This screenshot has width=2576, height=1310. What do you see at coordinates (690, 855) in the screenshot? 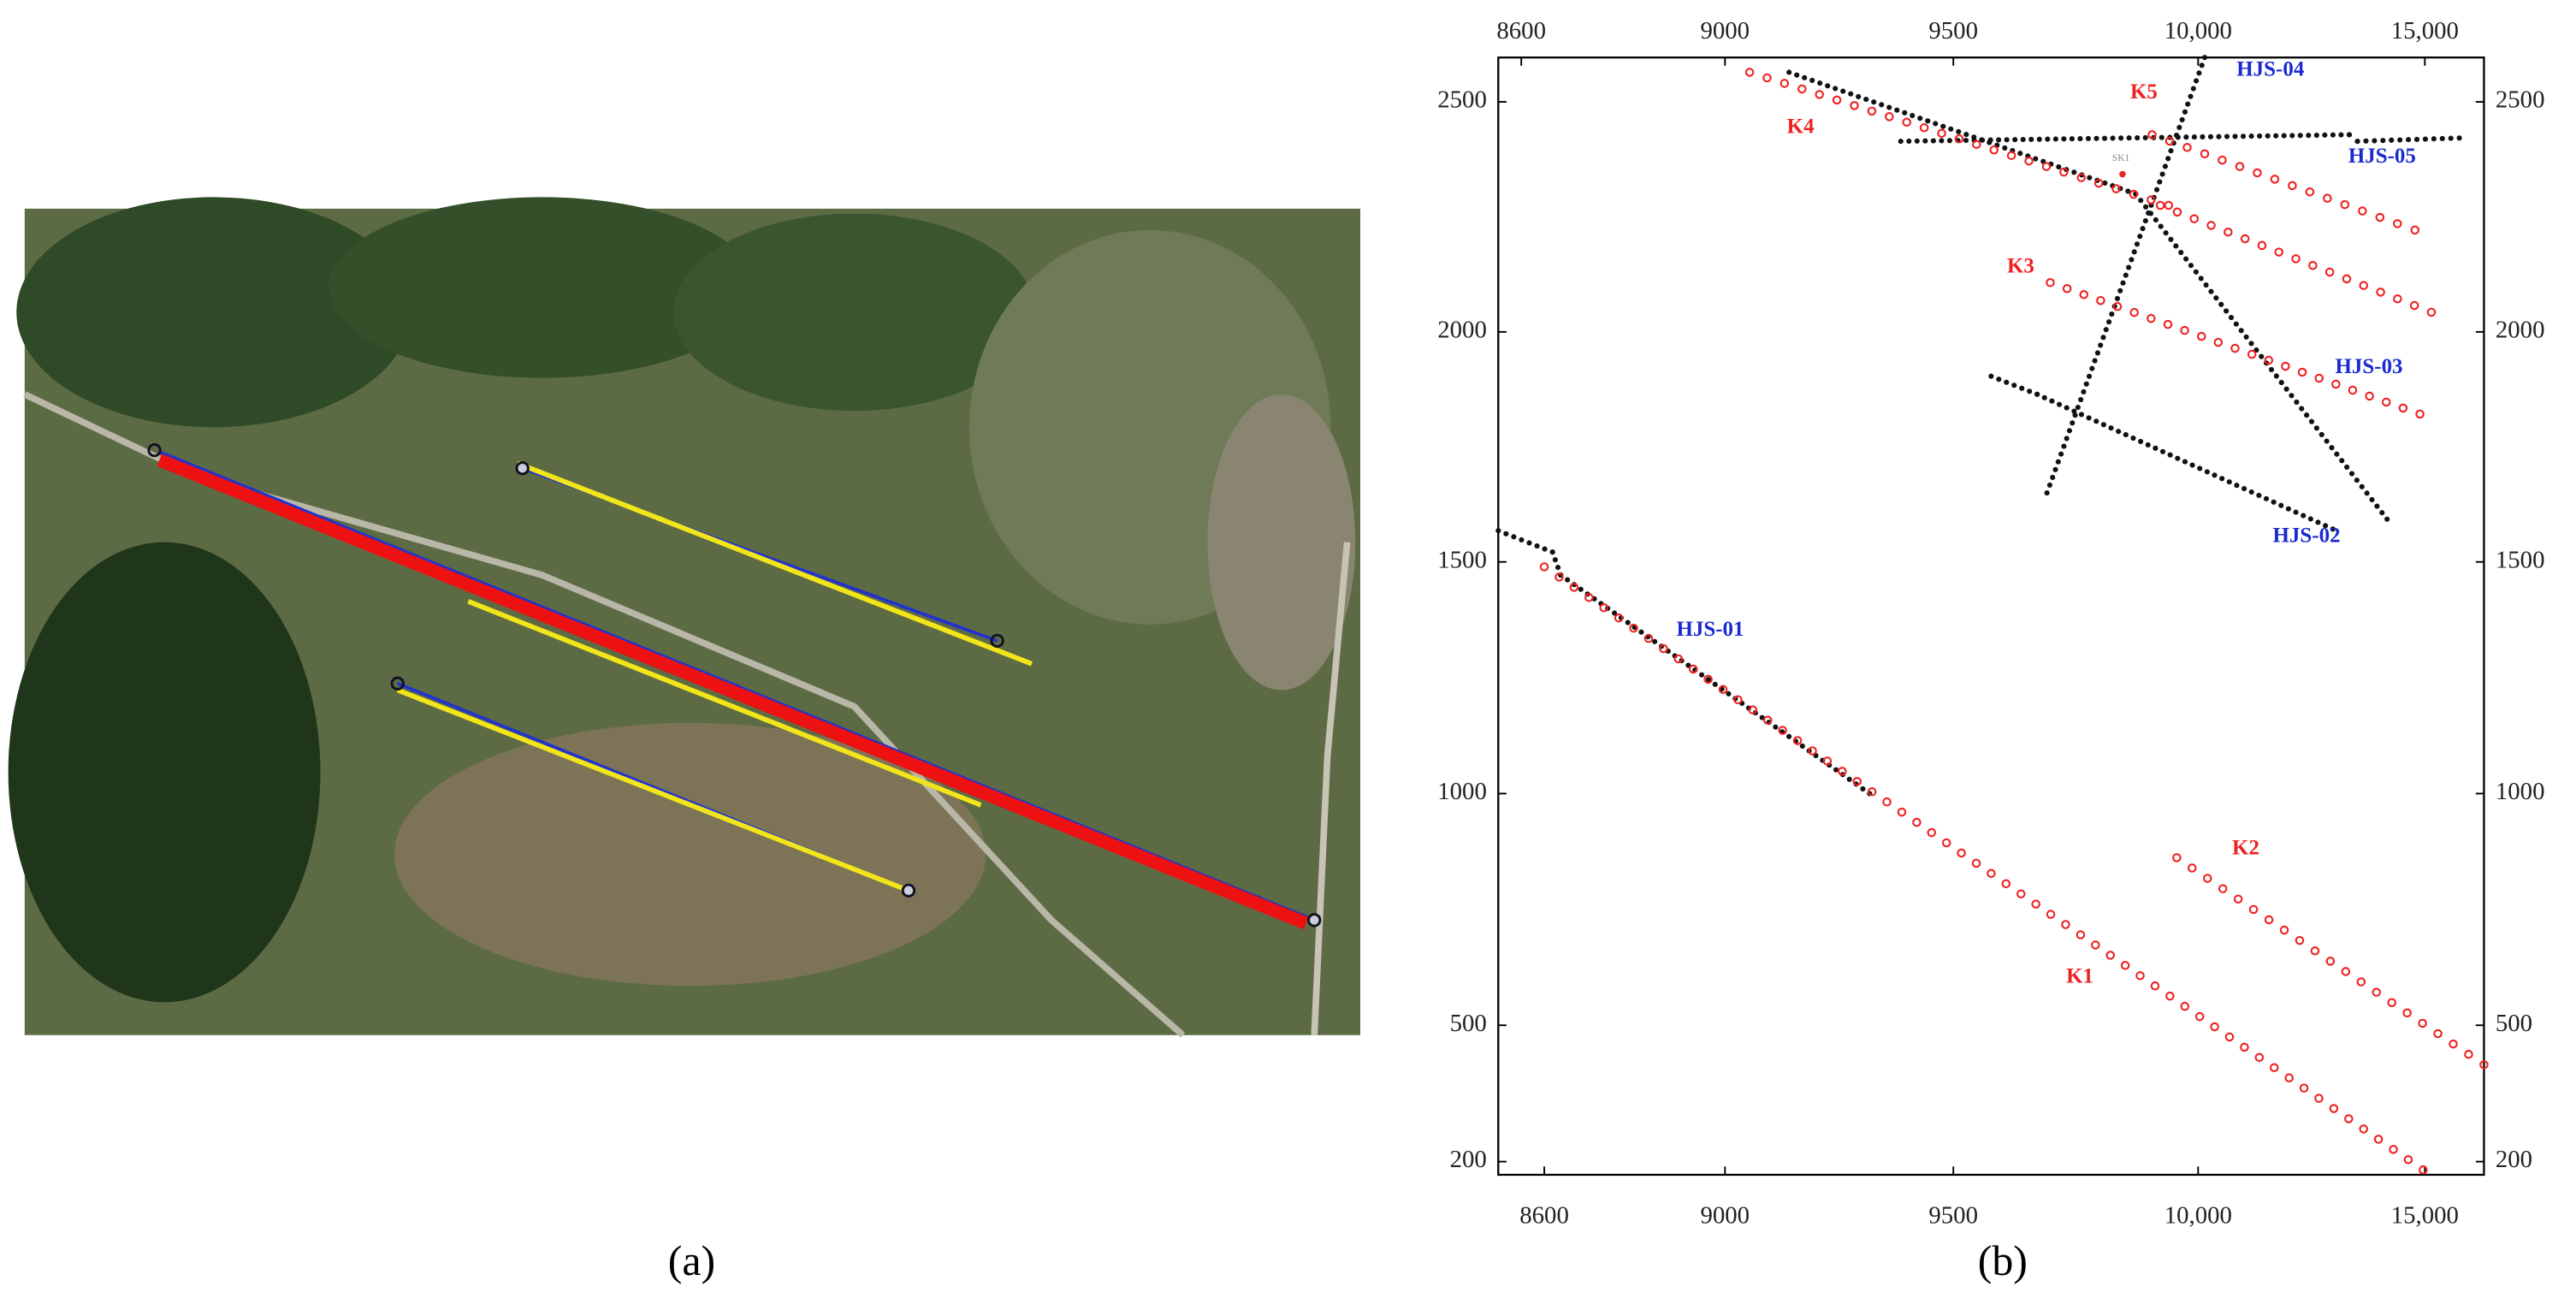
I see `fields` at bounding box center [690, 855].